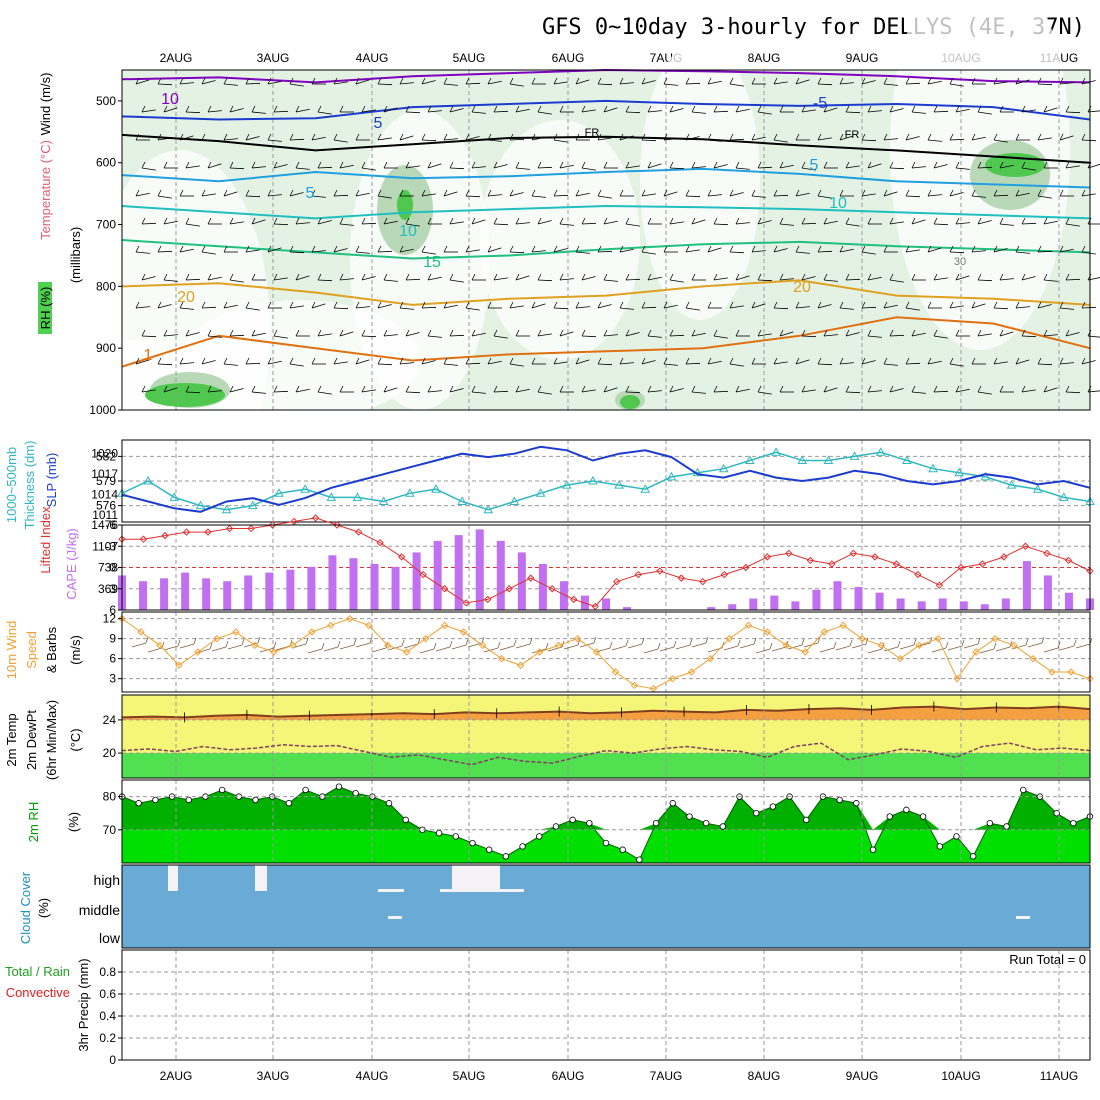 Image resolution: width=1100 pixels, height=1100 pixels. Describe the element at coordinates (104, 495) in the screenshot. I see `slp-tick-1014: 1014` at that location.